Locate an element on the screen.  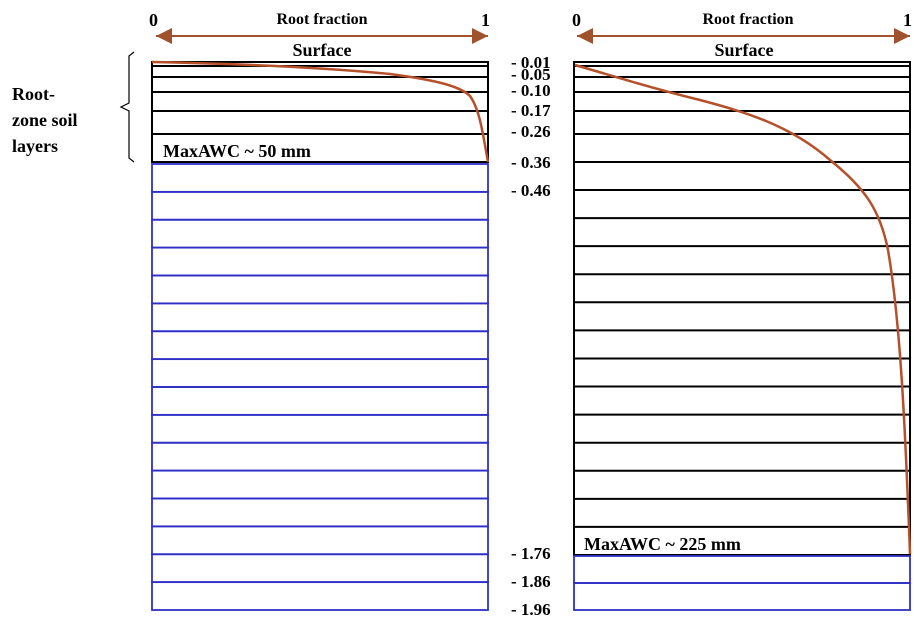
root-zone-brace is located at coordinates (127, 107).